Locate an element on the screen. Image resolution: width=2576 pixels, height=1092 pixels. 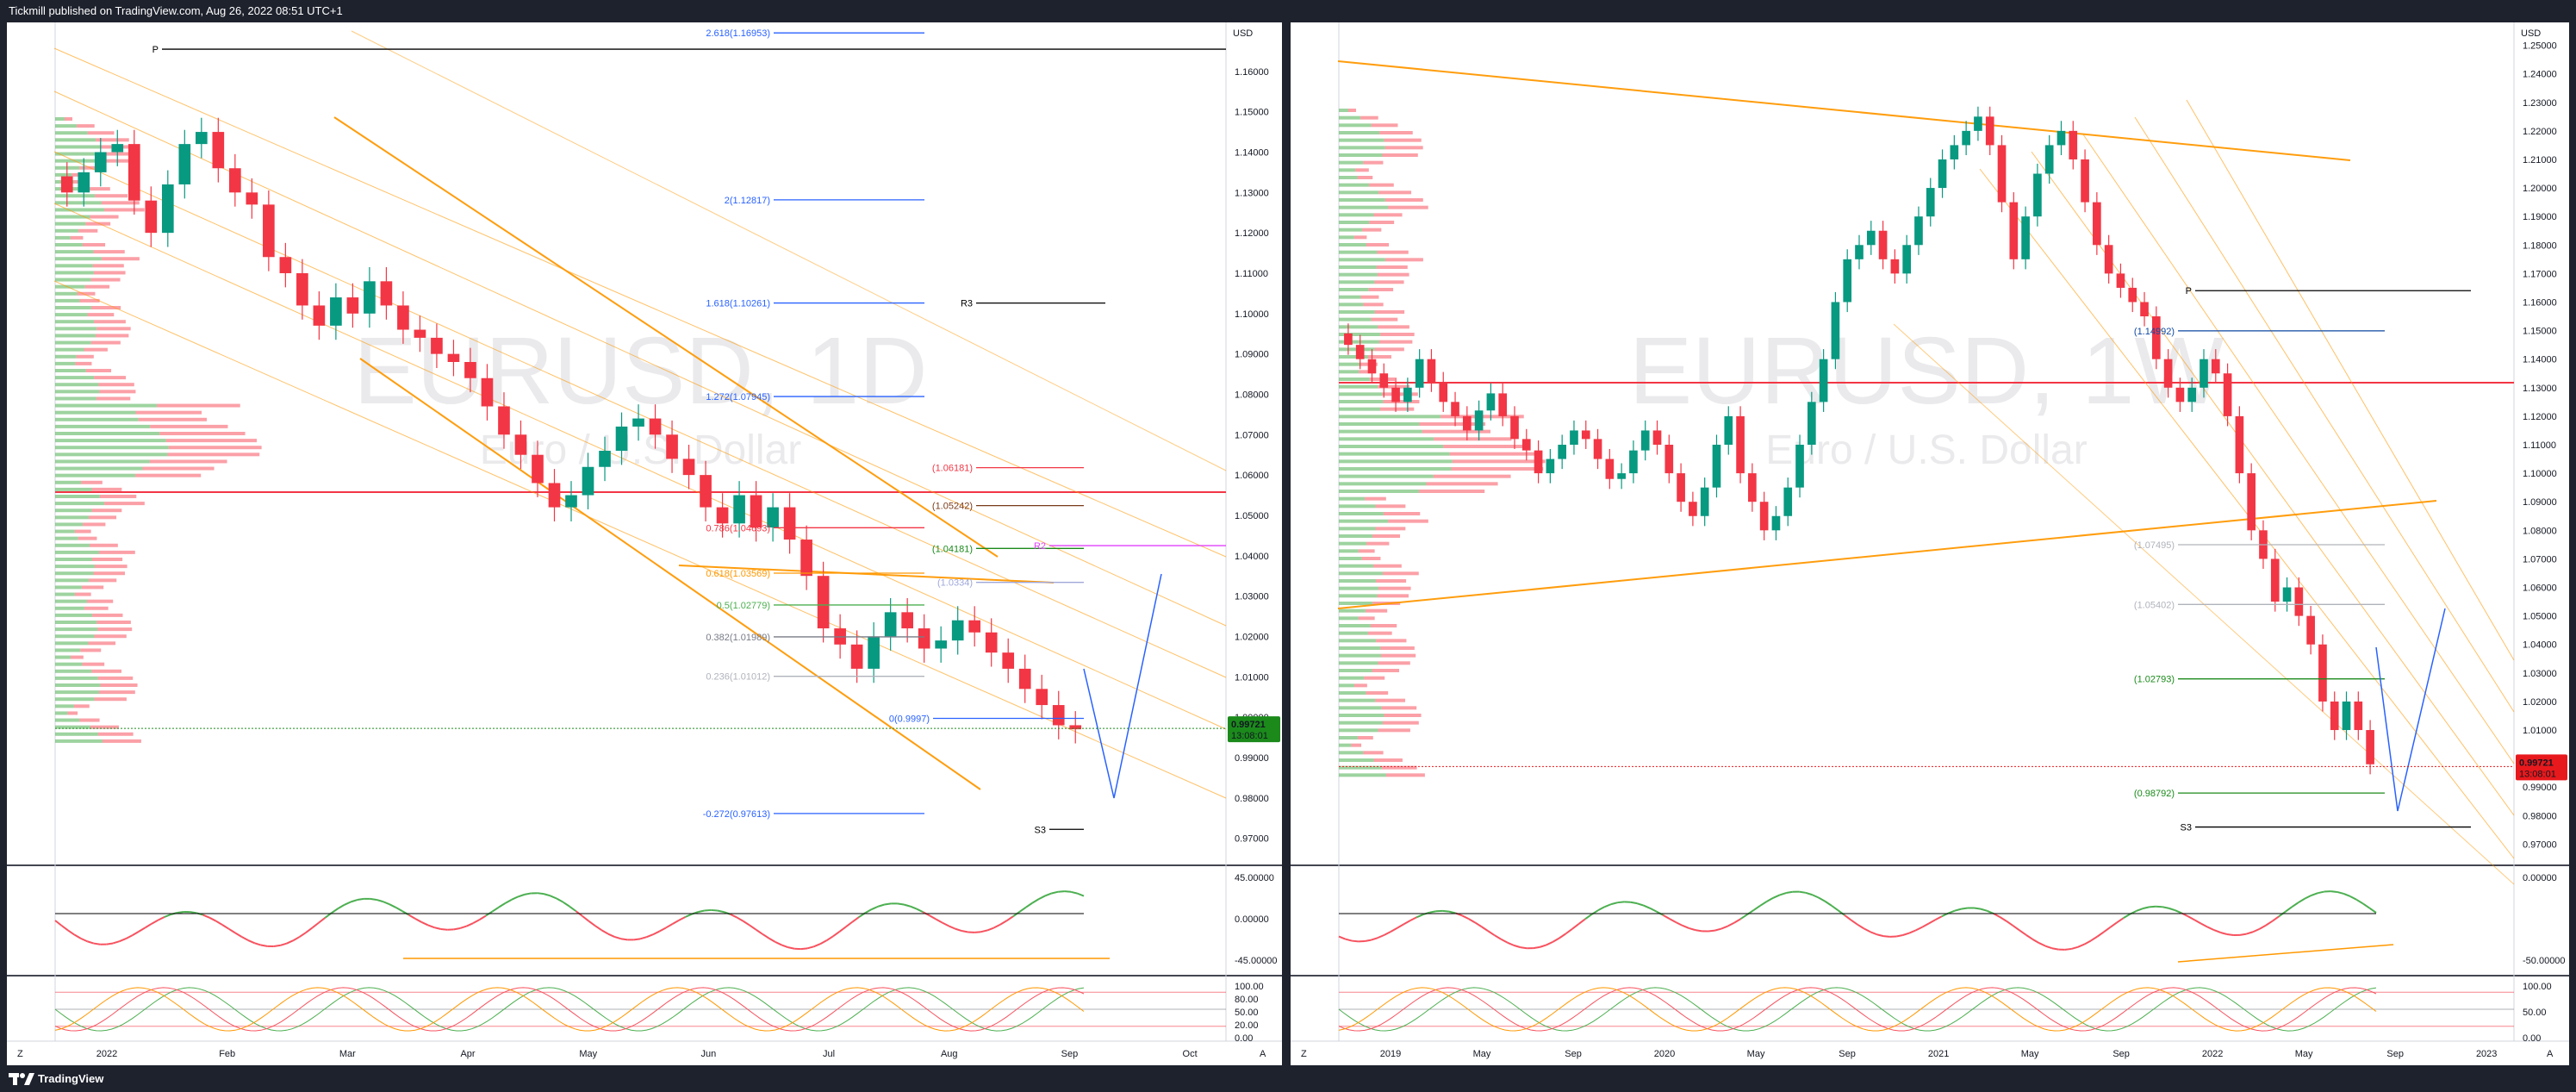
x-tick-label: Sep is located at coordinates (1070, 1054).